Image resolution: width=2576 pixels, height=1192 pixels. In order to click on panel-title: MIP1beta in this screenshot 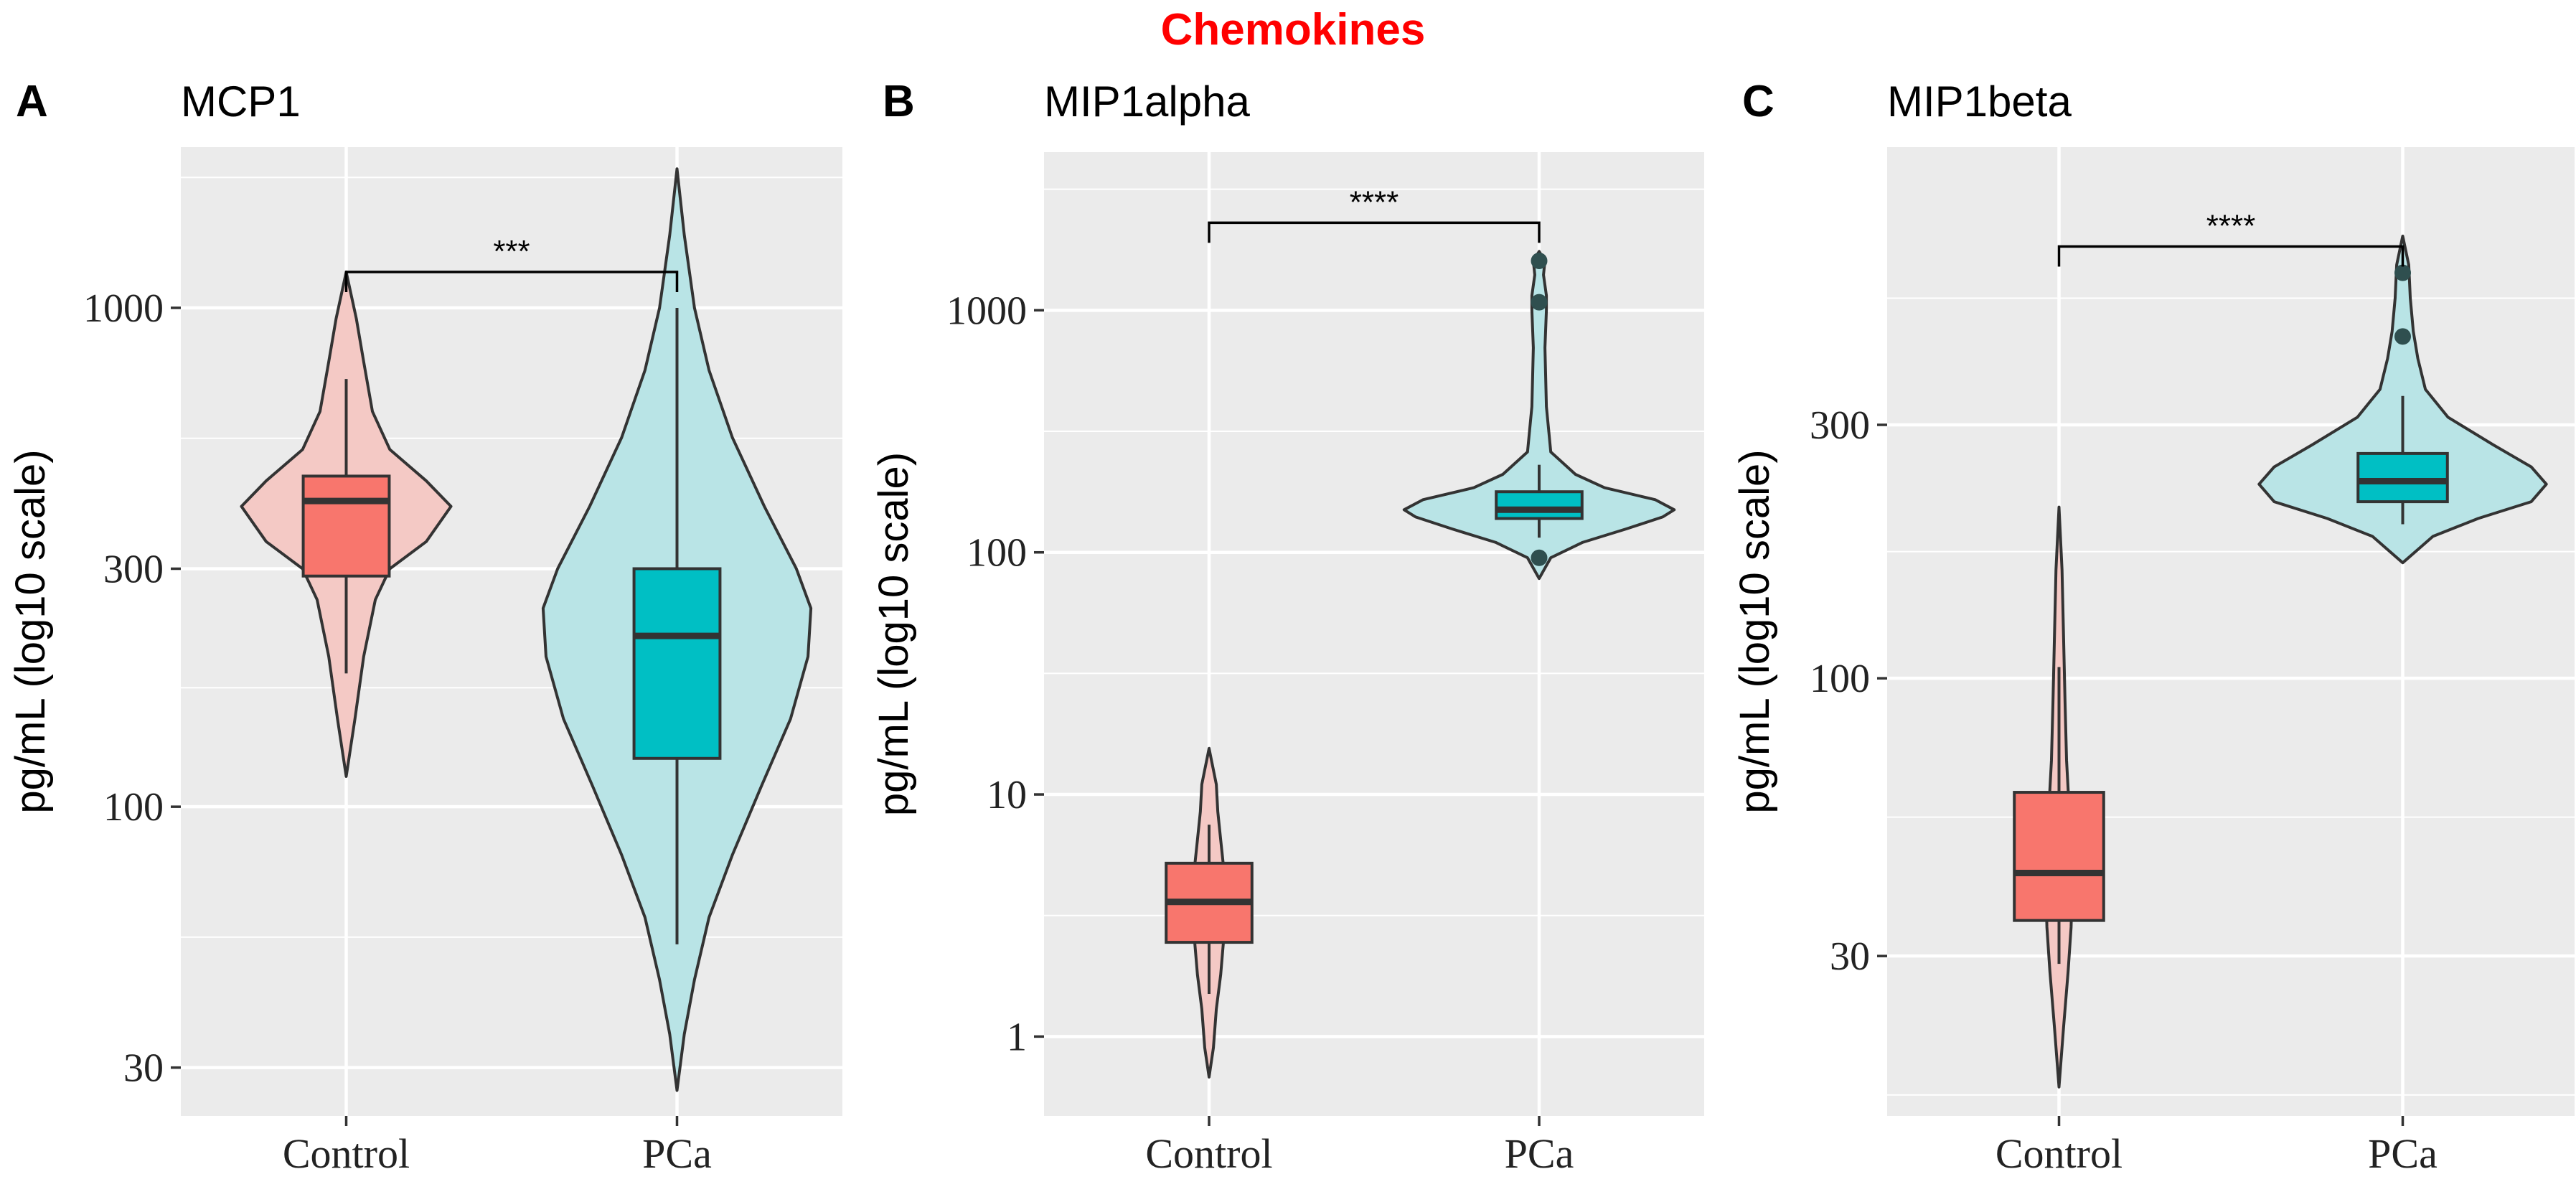, I will do `click(1979, 102)`.